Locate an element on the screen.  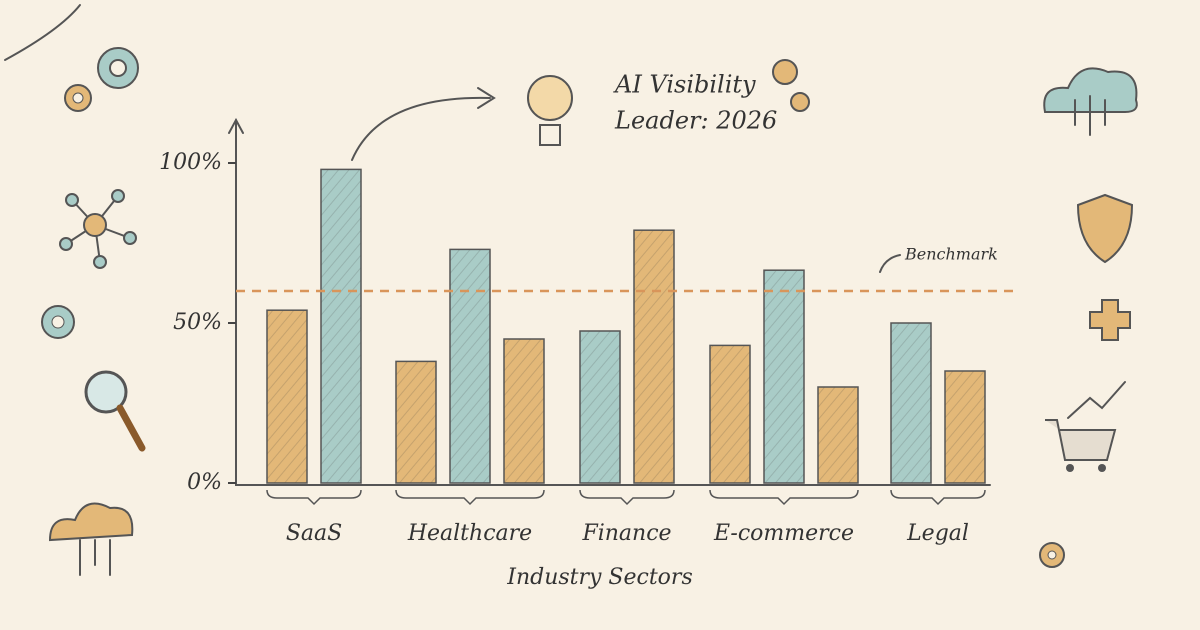
x-tick-label: Finance is located at coordinates (626, 533).